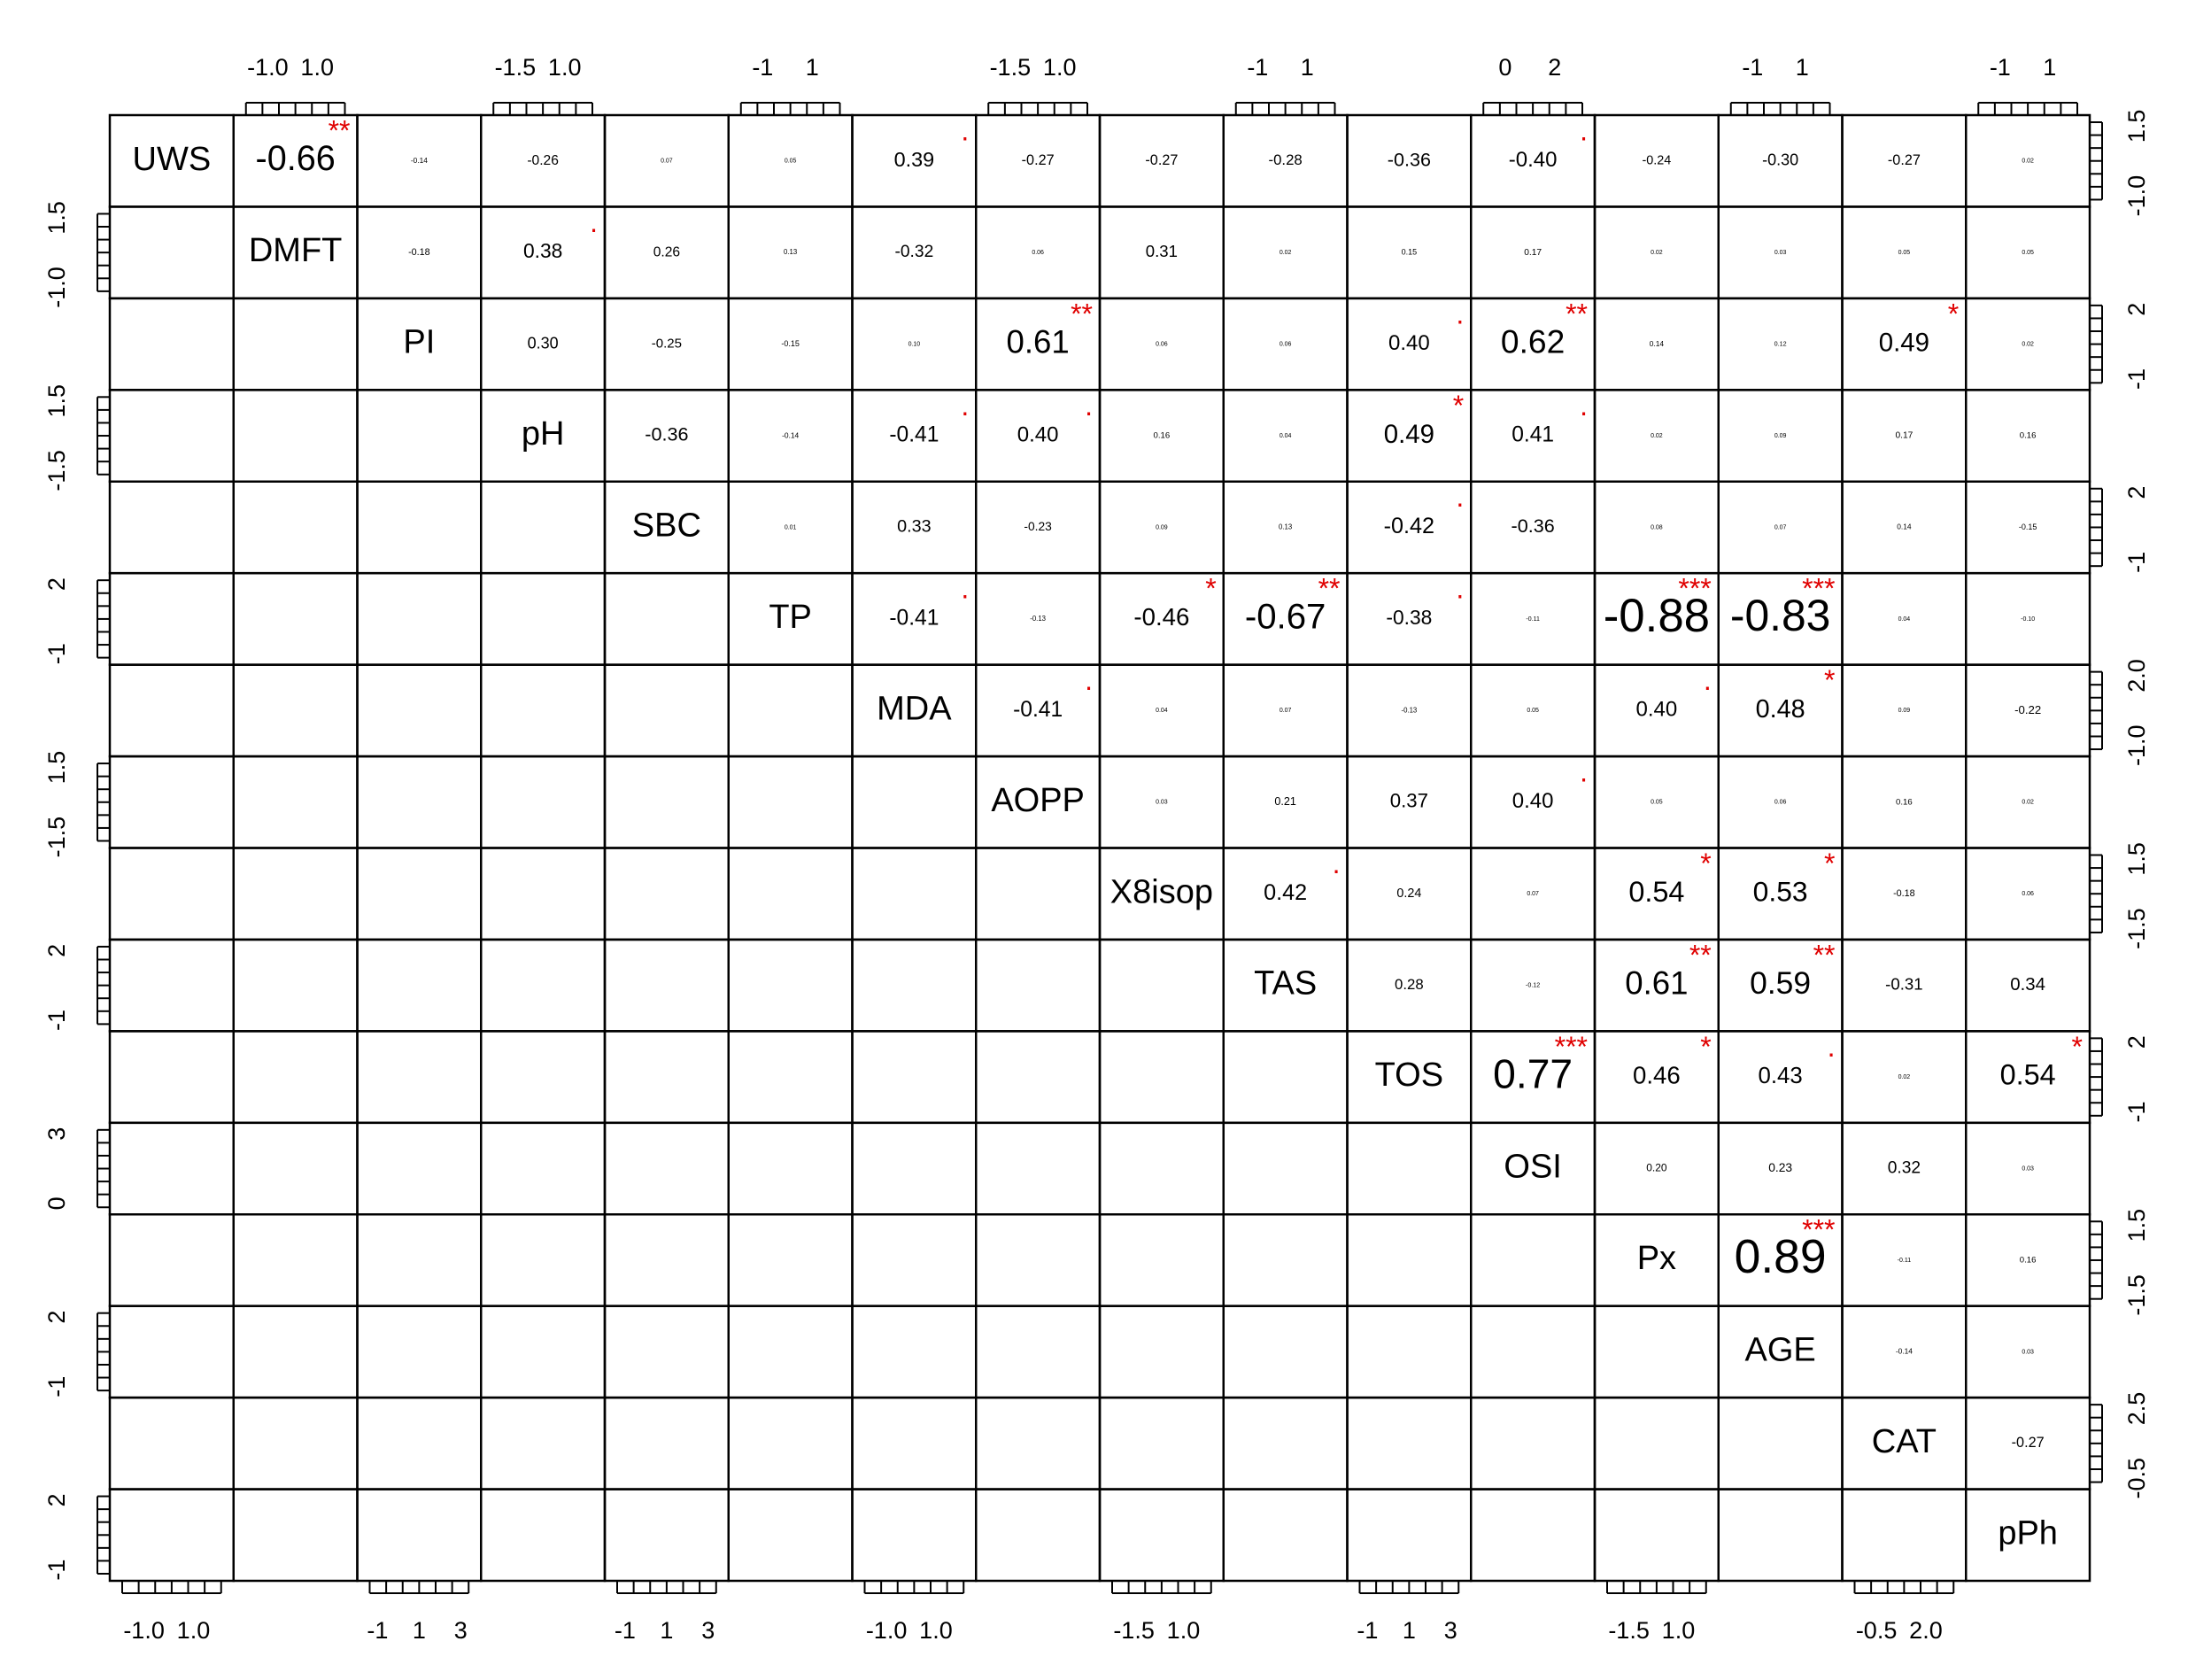 This screenshot has width=2188, height=1680. Describe the element at coordinates (1905, 1351) in the screenshot. I see `correlation-value: -0.14` at that location.